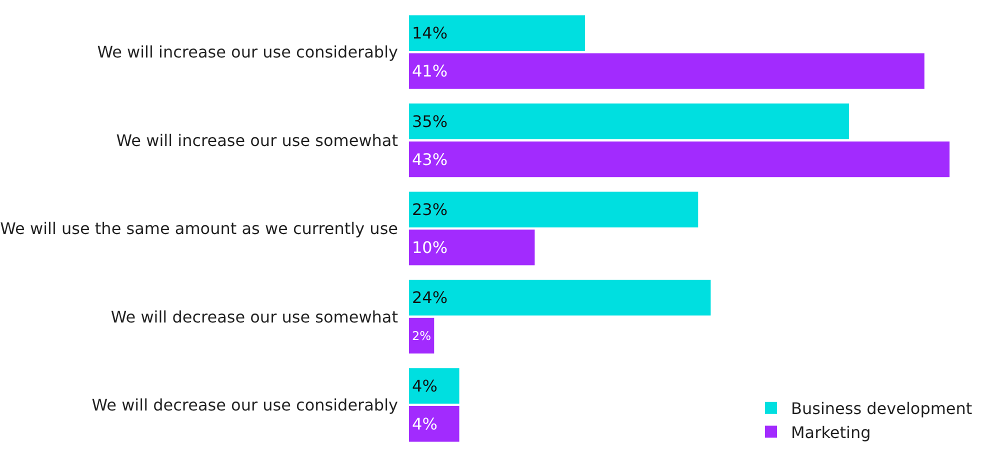 Image resolution: width=983 pixels, height=449 pixels. What do you see at coordinates (430, 298) in the screenshot?
I see `data-label: 24%` at bounding box center [430, 298].